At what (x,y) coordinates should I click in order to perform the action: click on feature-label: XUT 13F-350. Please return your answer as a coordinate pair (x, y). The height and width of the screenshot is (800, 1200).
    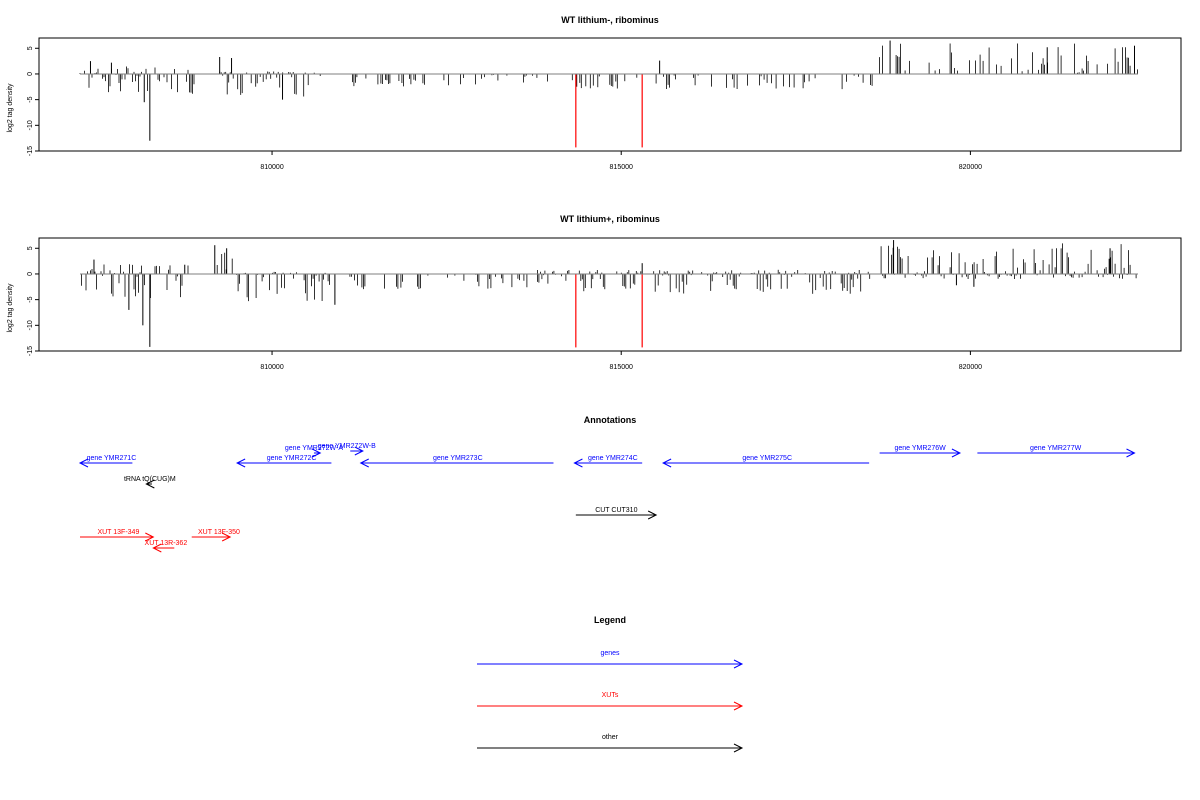
    Looking at the image, I should click on (219, 532).